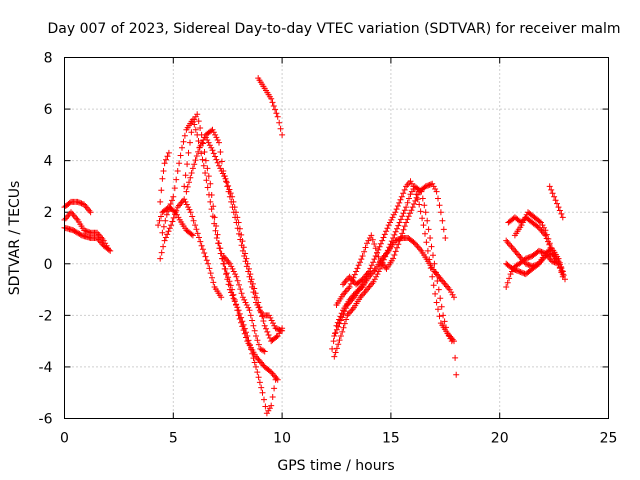 This screenshot has height=480, width=640. Describe the element at coordinates (48, 213) in the screenshot. I see `y-tick-label: 2` at that location.